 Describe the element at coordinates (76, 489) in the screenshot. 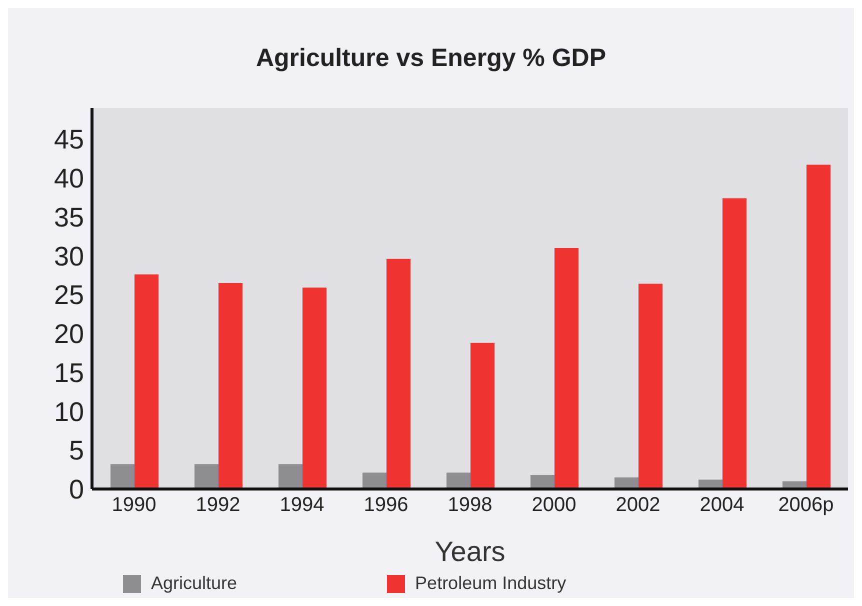

I see `y-tick-label: 0` at that location.